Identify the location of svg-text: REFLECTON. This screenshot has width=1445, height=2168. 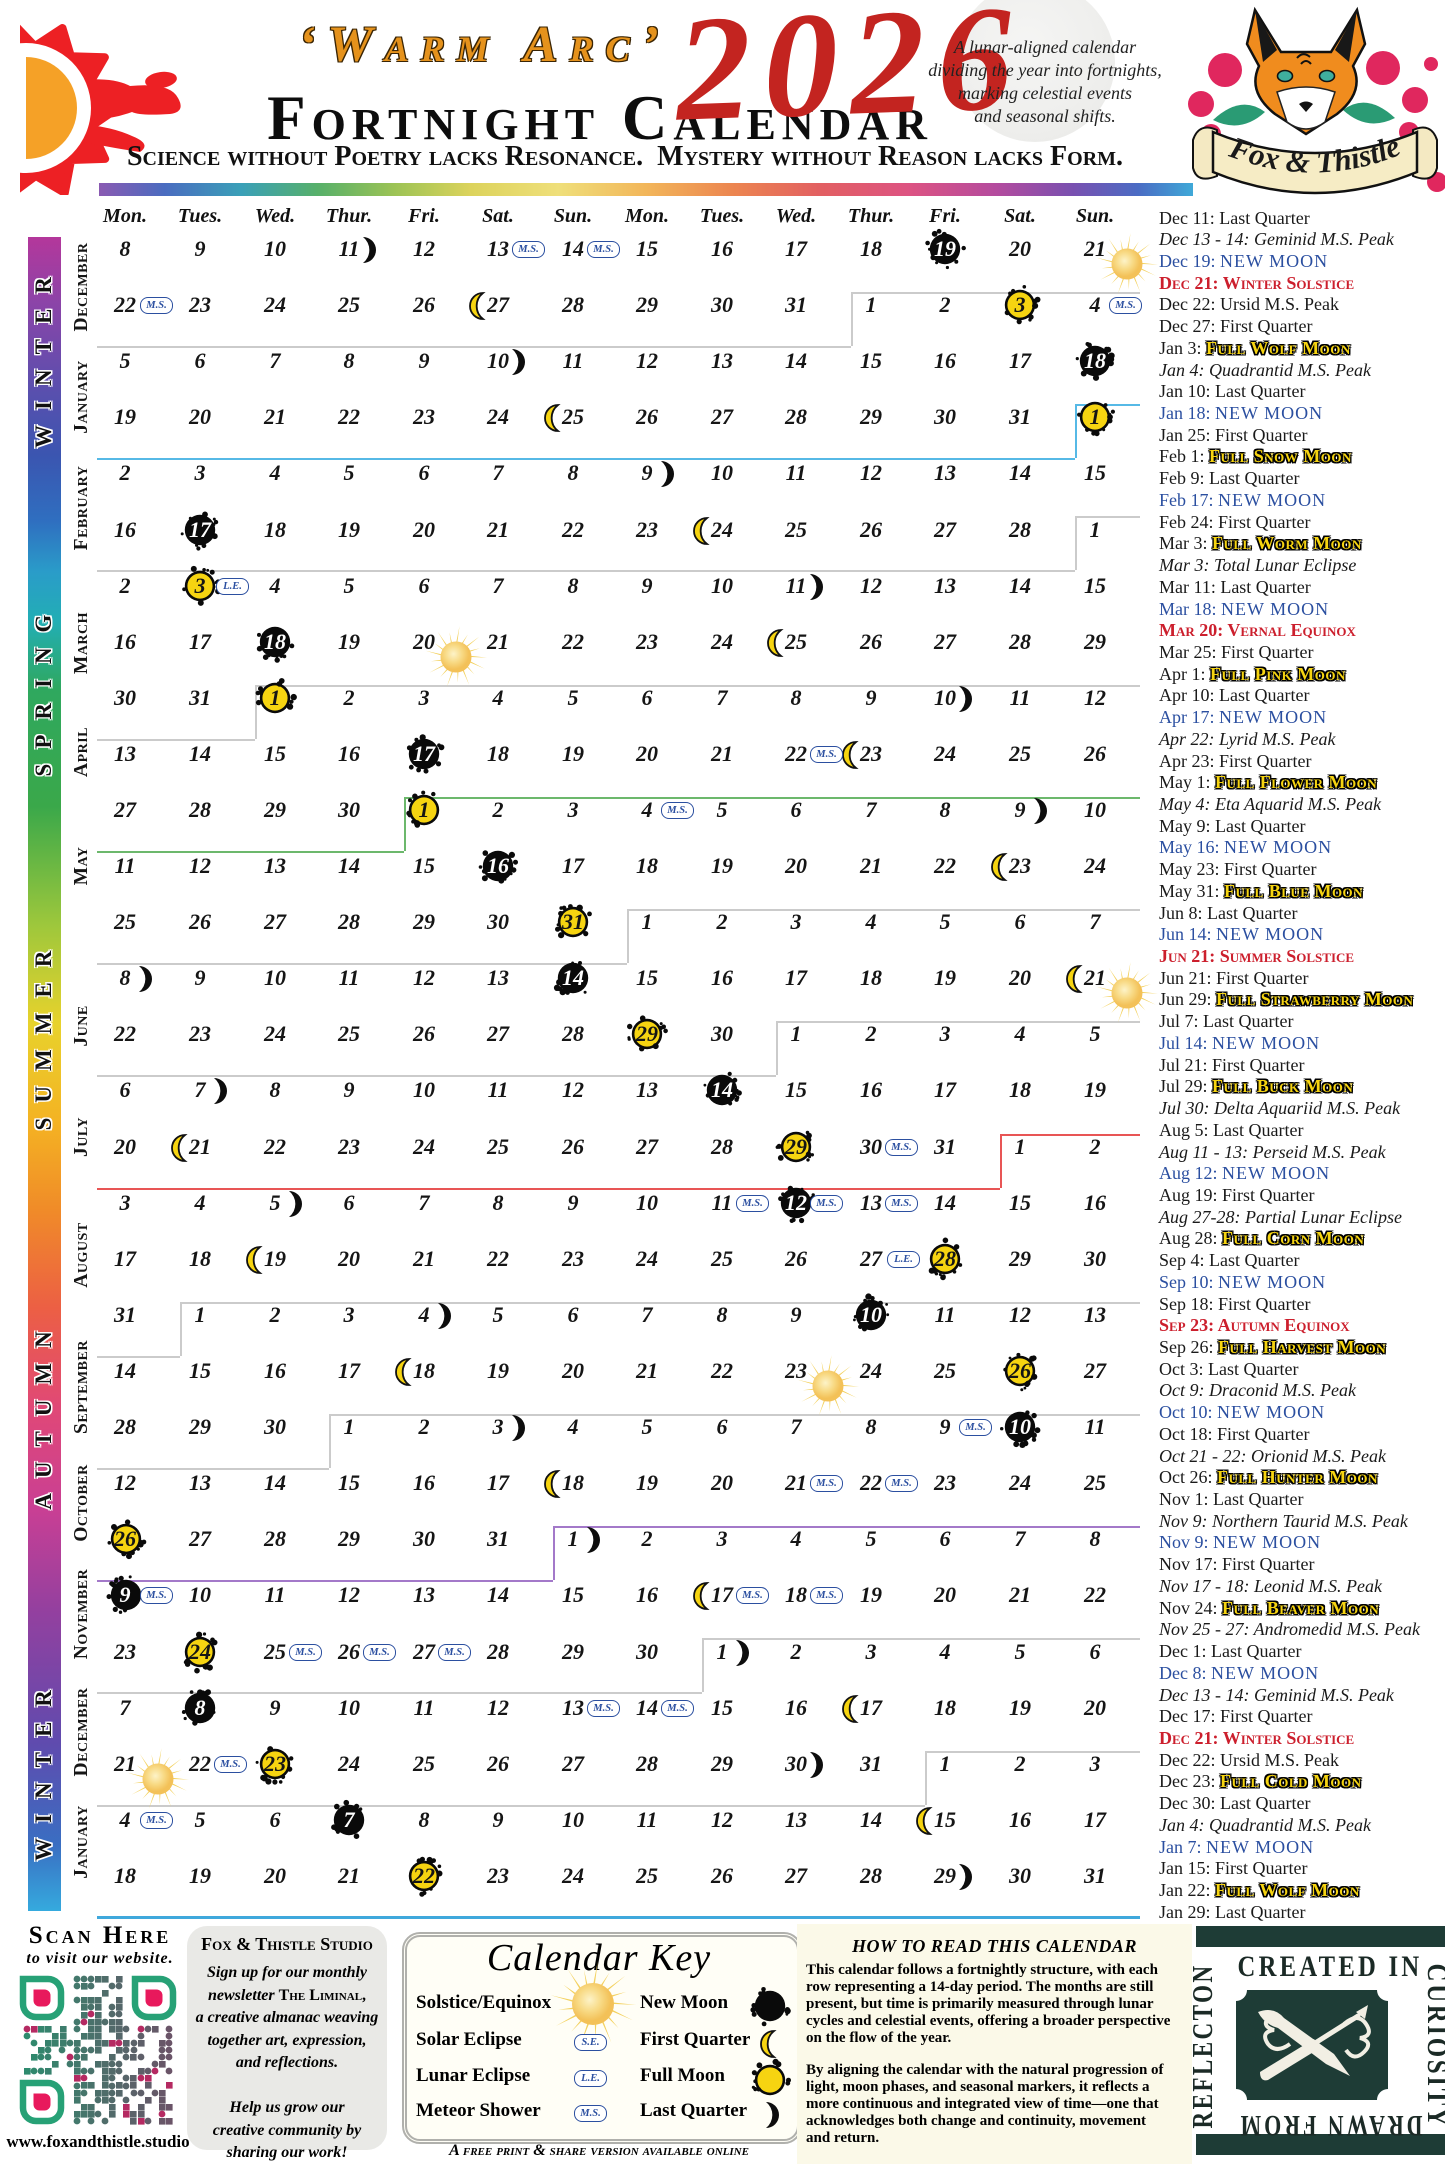
(1203, 2046).